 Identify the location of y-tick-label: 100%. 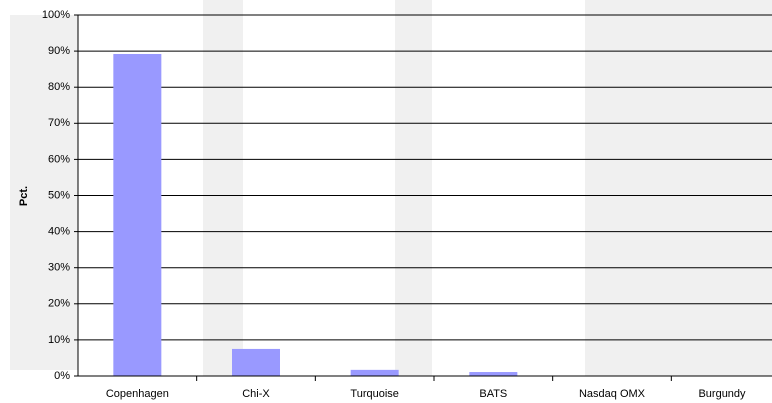
(56, 15).